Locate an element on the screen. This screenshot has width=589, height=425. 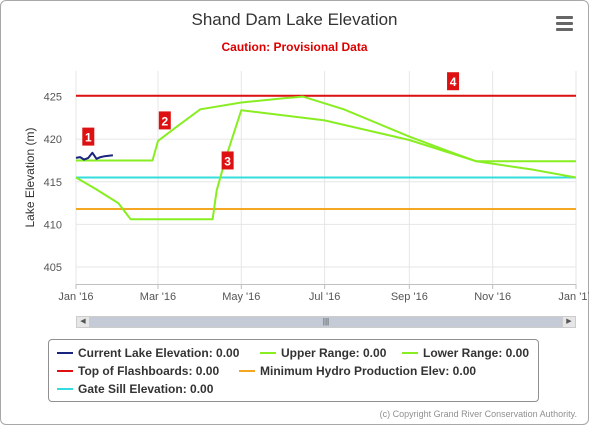
legend-item-lower-range: Lower Range: 0.00 is located at coordinates (465, 353).